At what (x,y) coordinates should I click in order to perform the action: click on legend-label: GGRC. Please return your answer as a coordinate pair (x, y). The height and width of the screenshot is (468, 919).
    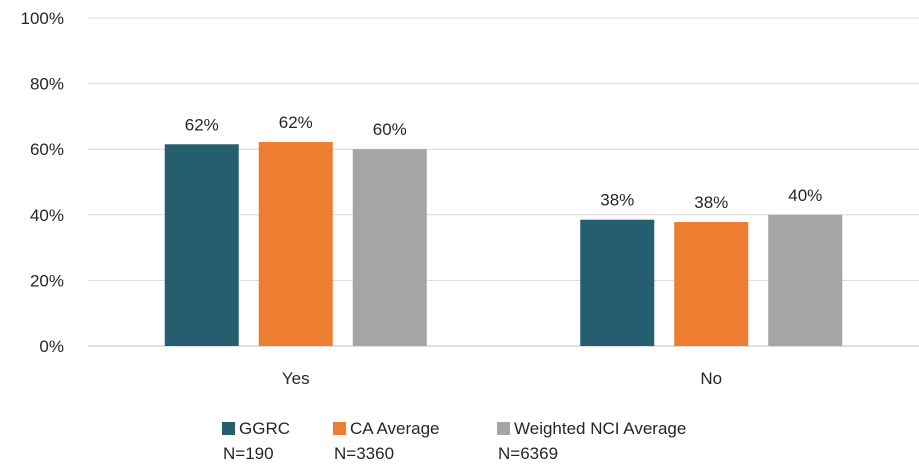
    Looking at the image, I should click on (264, 428).